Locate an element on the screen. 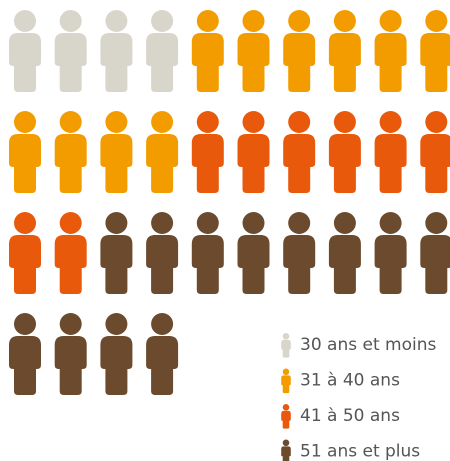 The width and height of the screenshot is (450, 461). legend-label: 51 ans et plus is located at coordinates (360, 451).